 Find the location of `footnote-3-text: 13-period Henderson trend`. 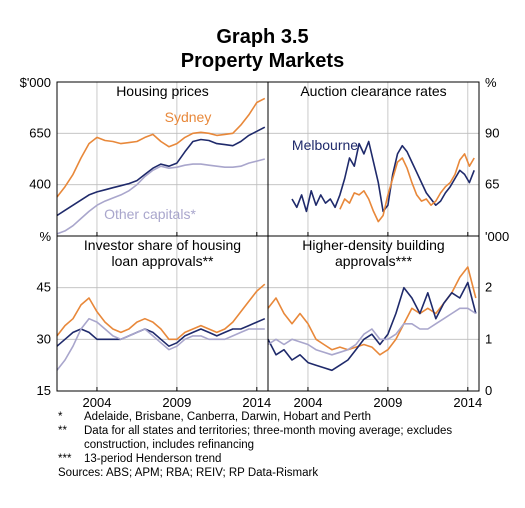

footnote-3-text: 13-period Henderson trend is located at coordinates (153, 459).